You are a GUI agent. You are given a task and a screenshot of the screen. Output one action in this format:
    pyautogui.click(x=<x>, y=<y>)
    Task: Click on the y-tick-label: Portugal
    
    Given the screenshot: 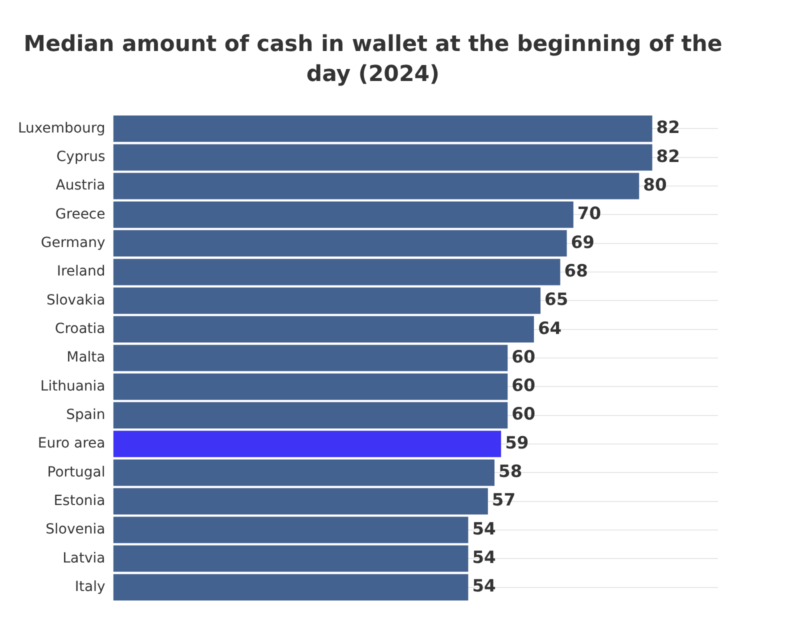 What is the action you would take?
    pyautogui.click(x=76, y=472)
    